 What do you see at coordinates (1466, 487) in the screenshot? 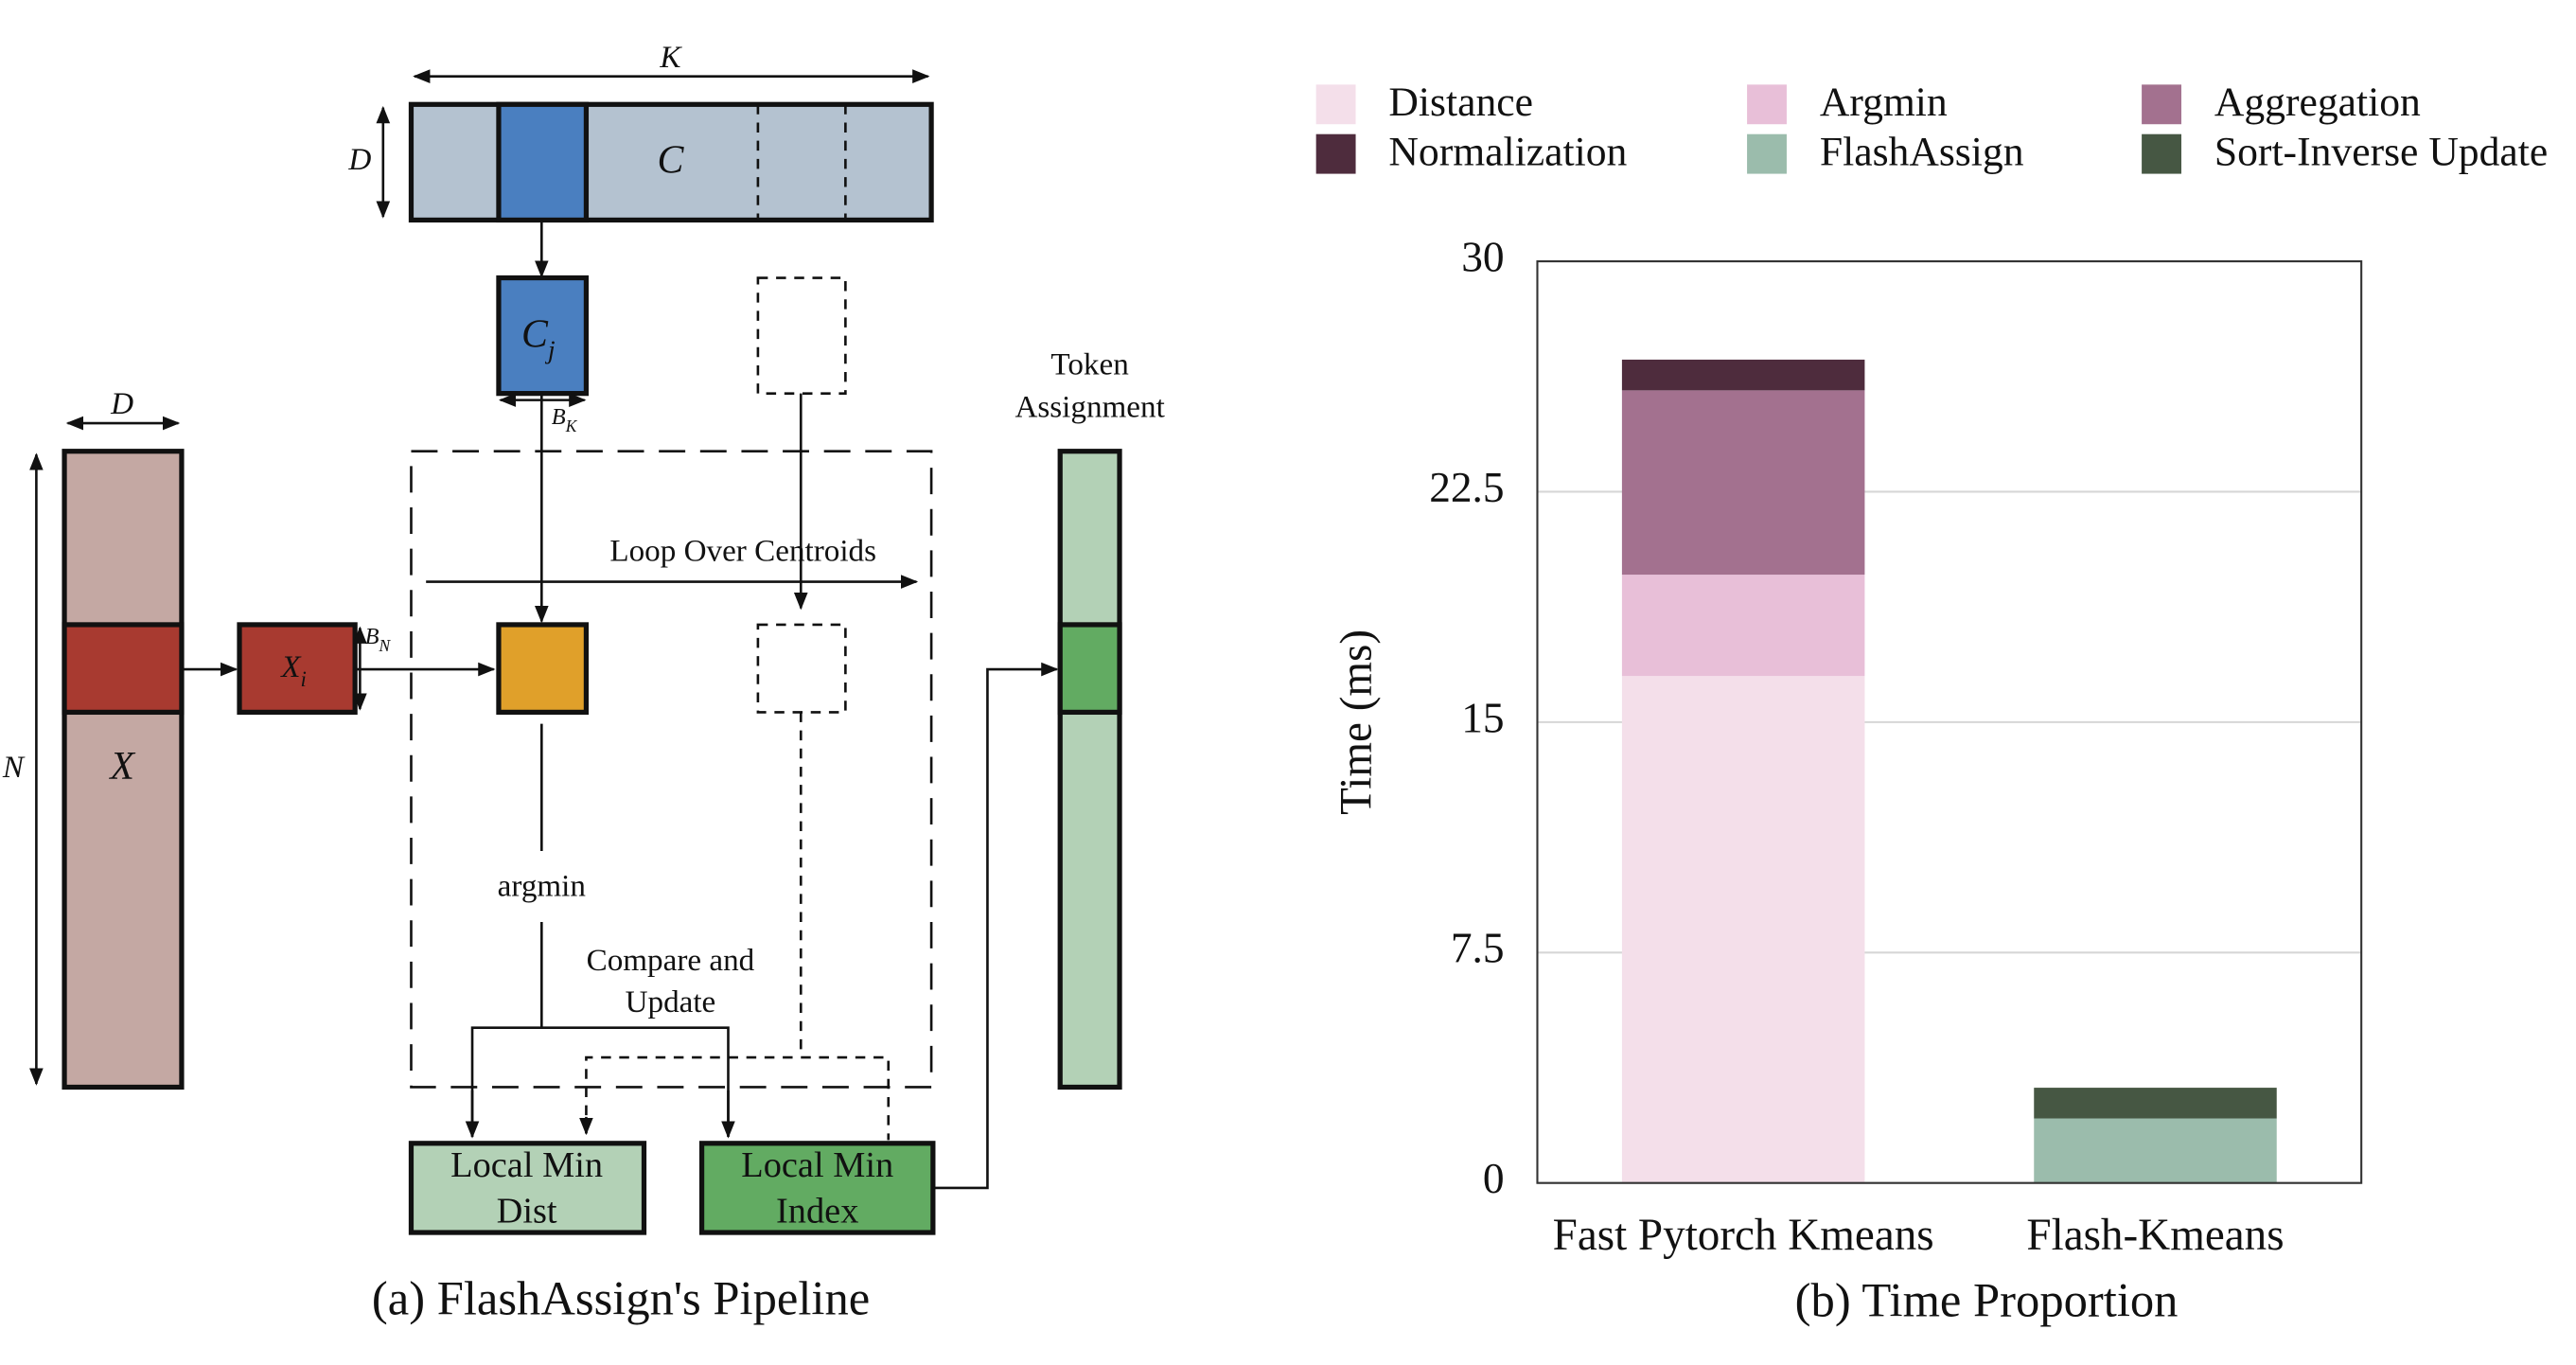
I see `y-tick-label: 22.5` at bounding box center [1466, 487].